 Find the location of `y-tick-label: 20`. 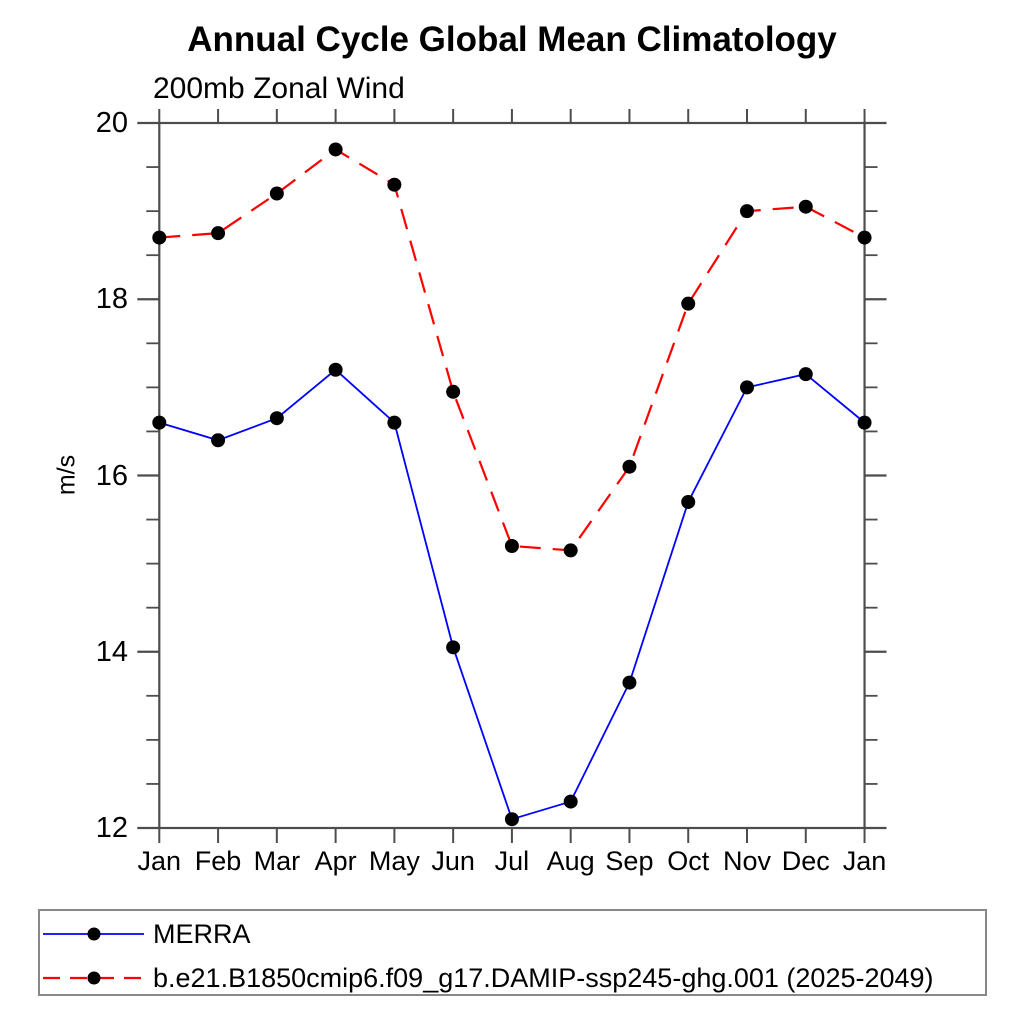

y-tick-label: 20 is located at coordinates (111, 123).